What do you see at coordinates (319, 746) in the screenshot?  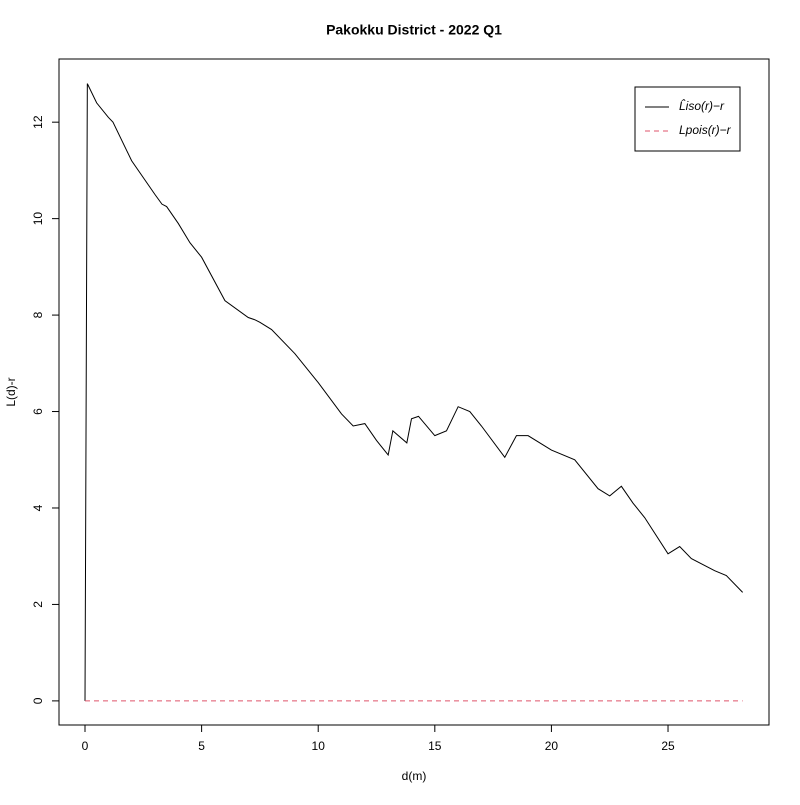 I see `x-tick-label: 10` at bounding box center [319, 746].